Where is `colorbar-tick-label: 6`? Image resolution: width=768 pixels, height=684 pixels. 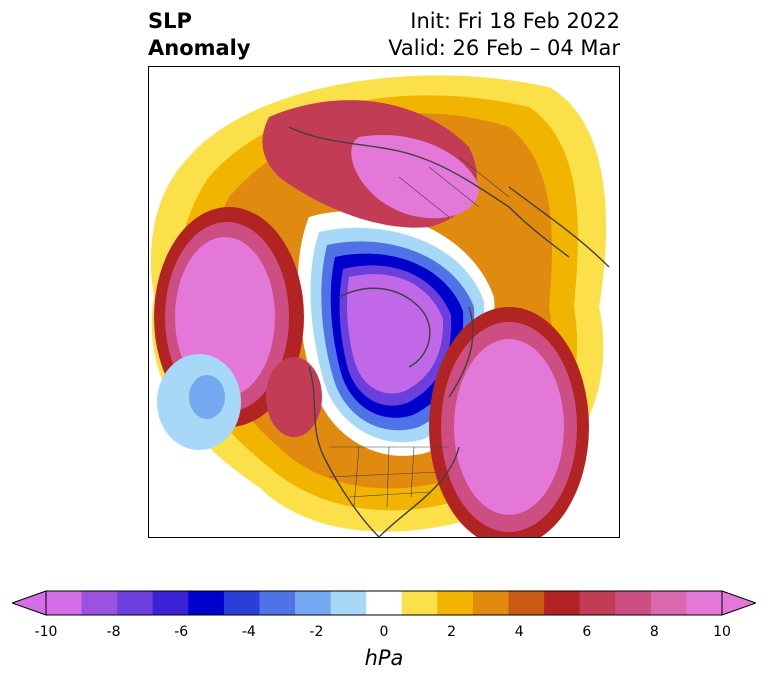 colorbar-tick-label: 6 is located at coordinates (587, 632).